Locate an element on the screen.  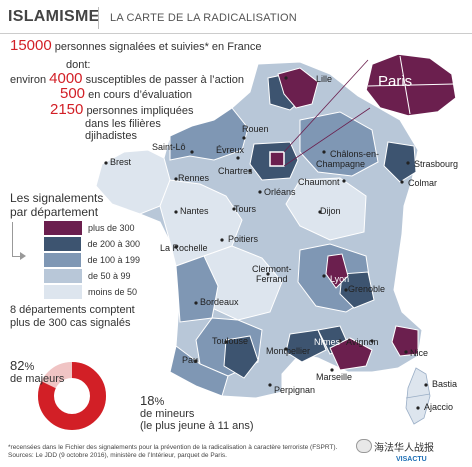
age-donut-chart is located at coordinates (72, 396).